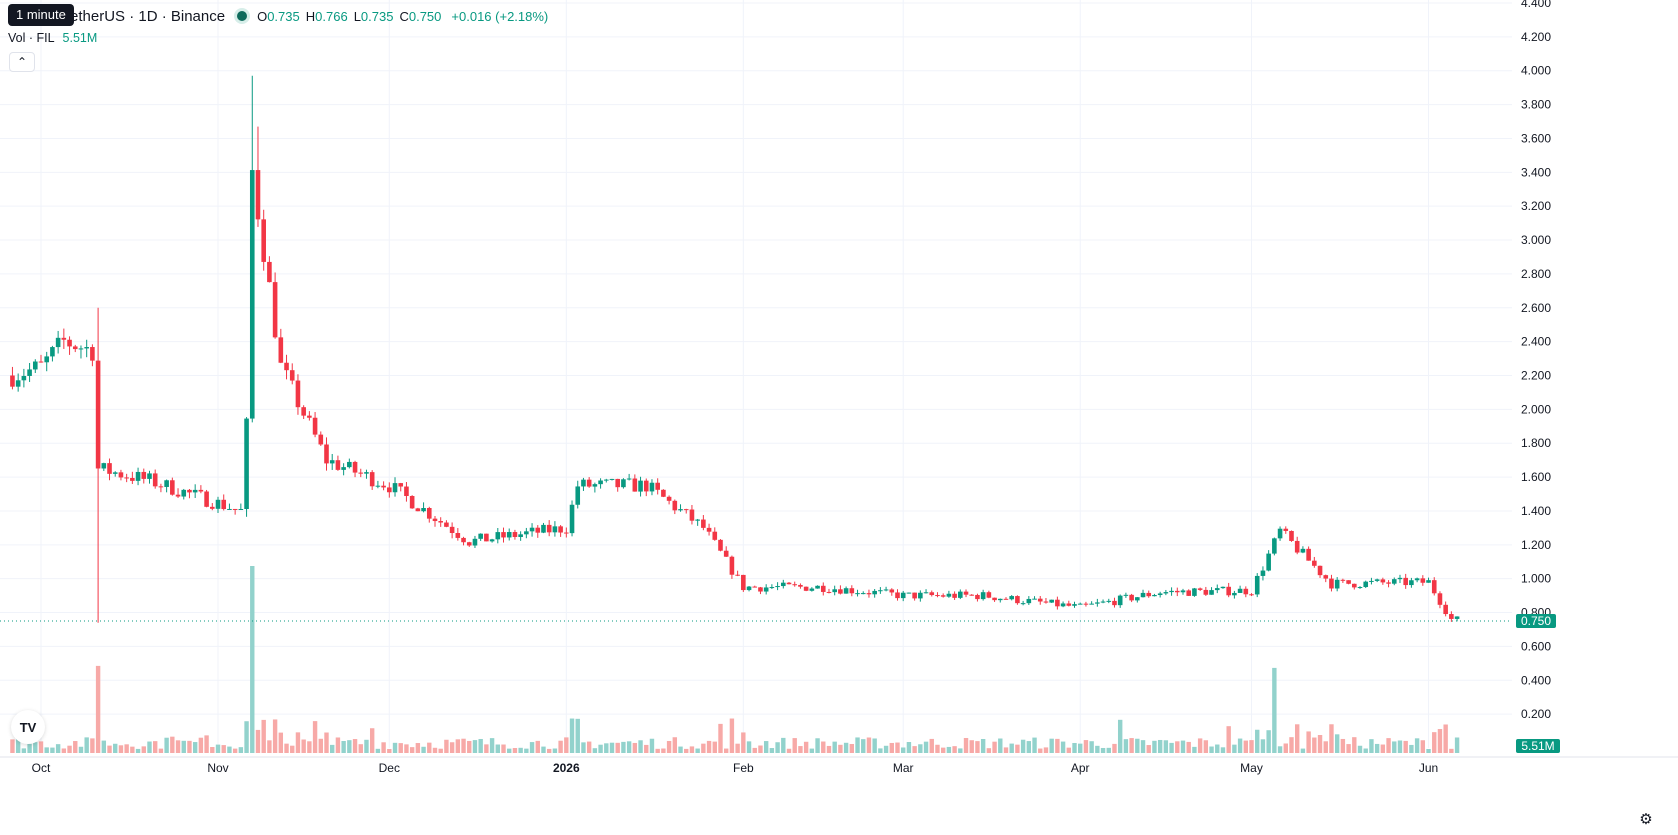  What do you see at coordinates (1646, 819) in the screenshot?
I see `gear-icon: ⚙` at bounding box center [1646, 819].